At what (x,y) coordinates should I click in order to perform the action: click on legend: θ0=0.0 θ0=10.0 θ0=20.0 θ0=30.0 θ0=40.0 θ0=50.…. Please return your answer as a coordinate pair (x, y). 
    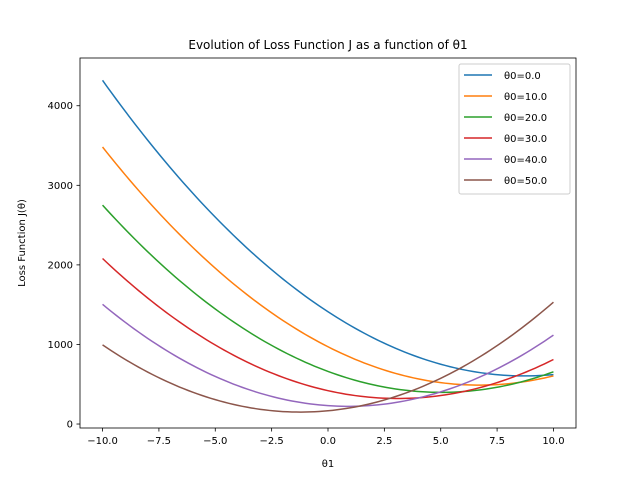
    Looking at the image, I should click on (514, 129).